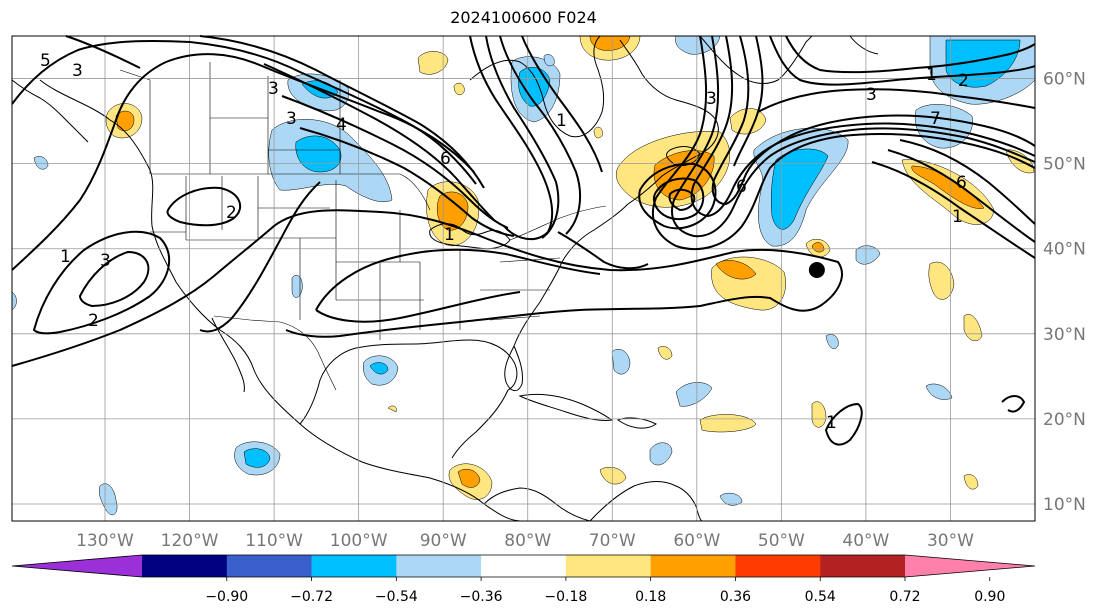 Image resolution: width=1105 pixels, height=615 pixels. What do you see at coordinates (820, 597) in the screenshot?
I see `colorbar-tick-label: 0.54` at bounding box center [820, 597].